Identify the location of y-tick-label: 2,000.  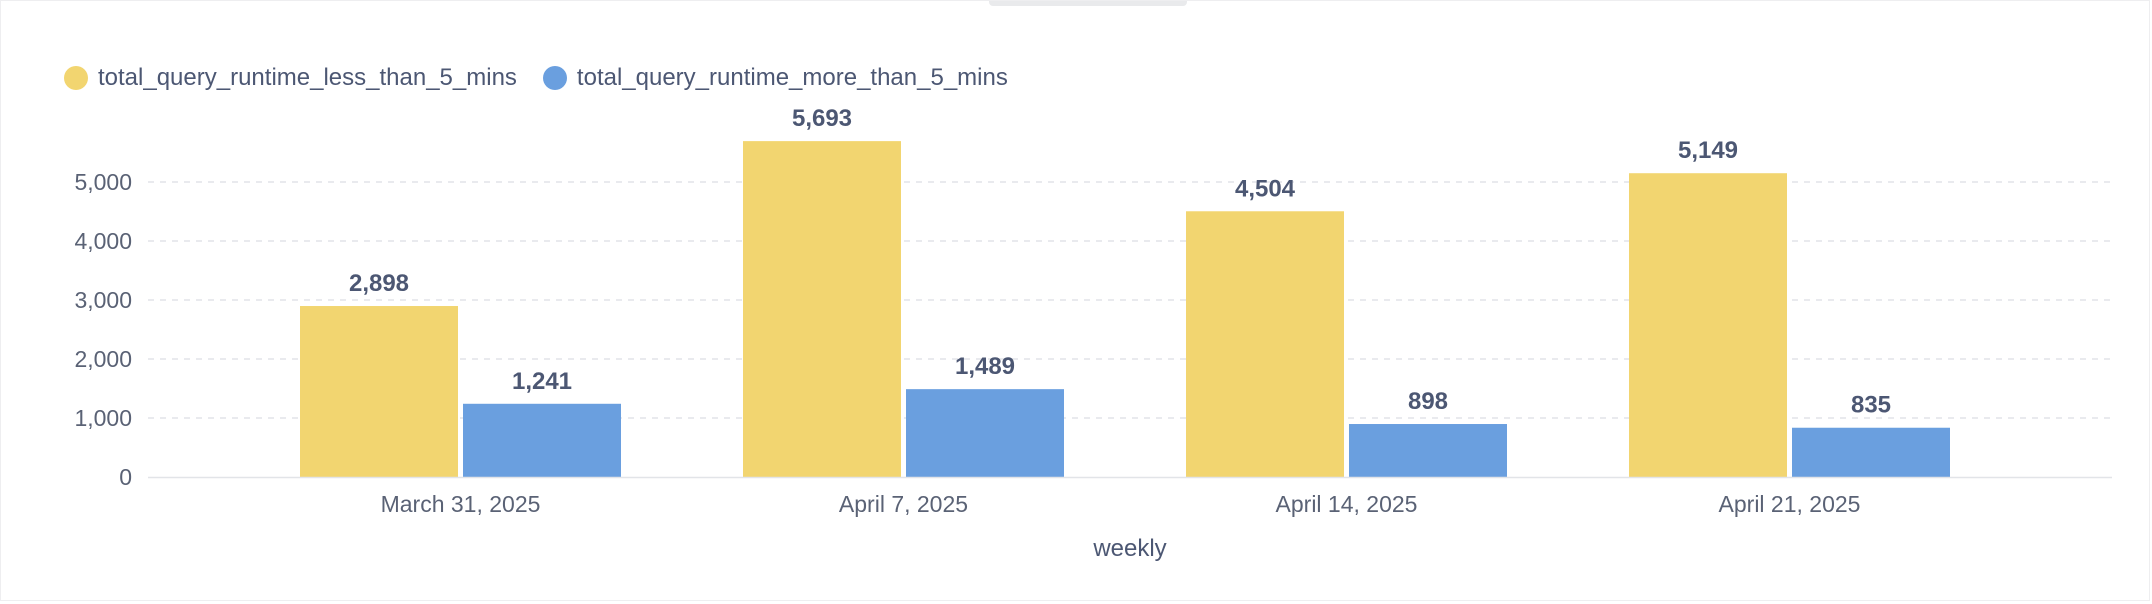
(103, 359).